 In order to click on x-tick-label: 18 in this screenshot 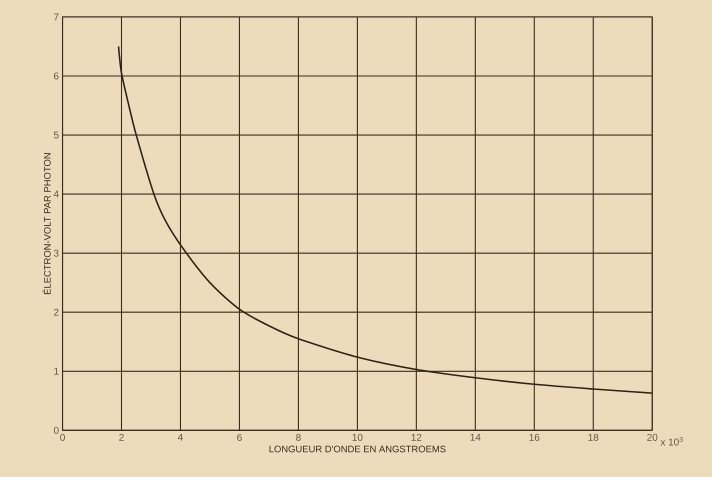, I will do `click(593, 437)`.